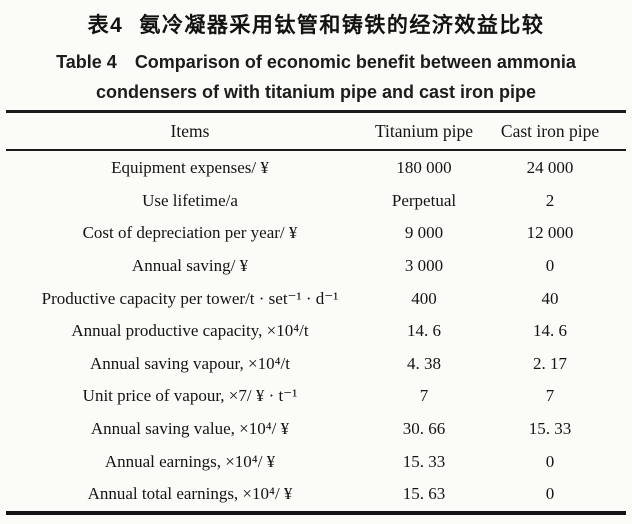 The height and width of the screenshot is (524, 632). I want to click on titanium-value: Perpetual, so click(424, 200).